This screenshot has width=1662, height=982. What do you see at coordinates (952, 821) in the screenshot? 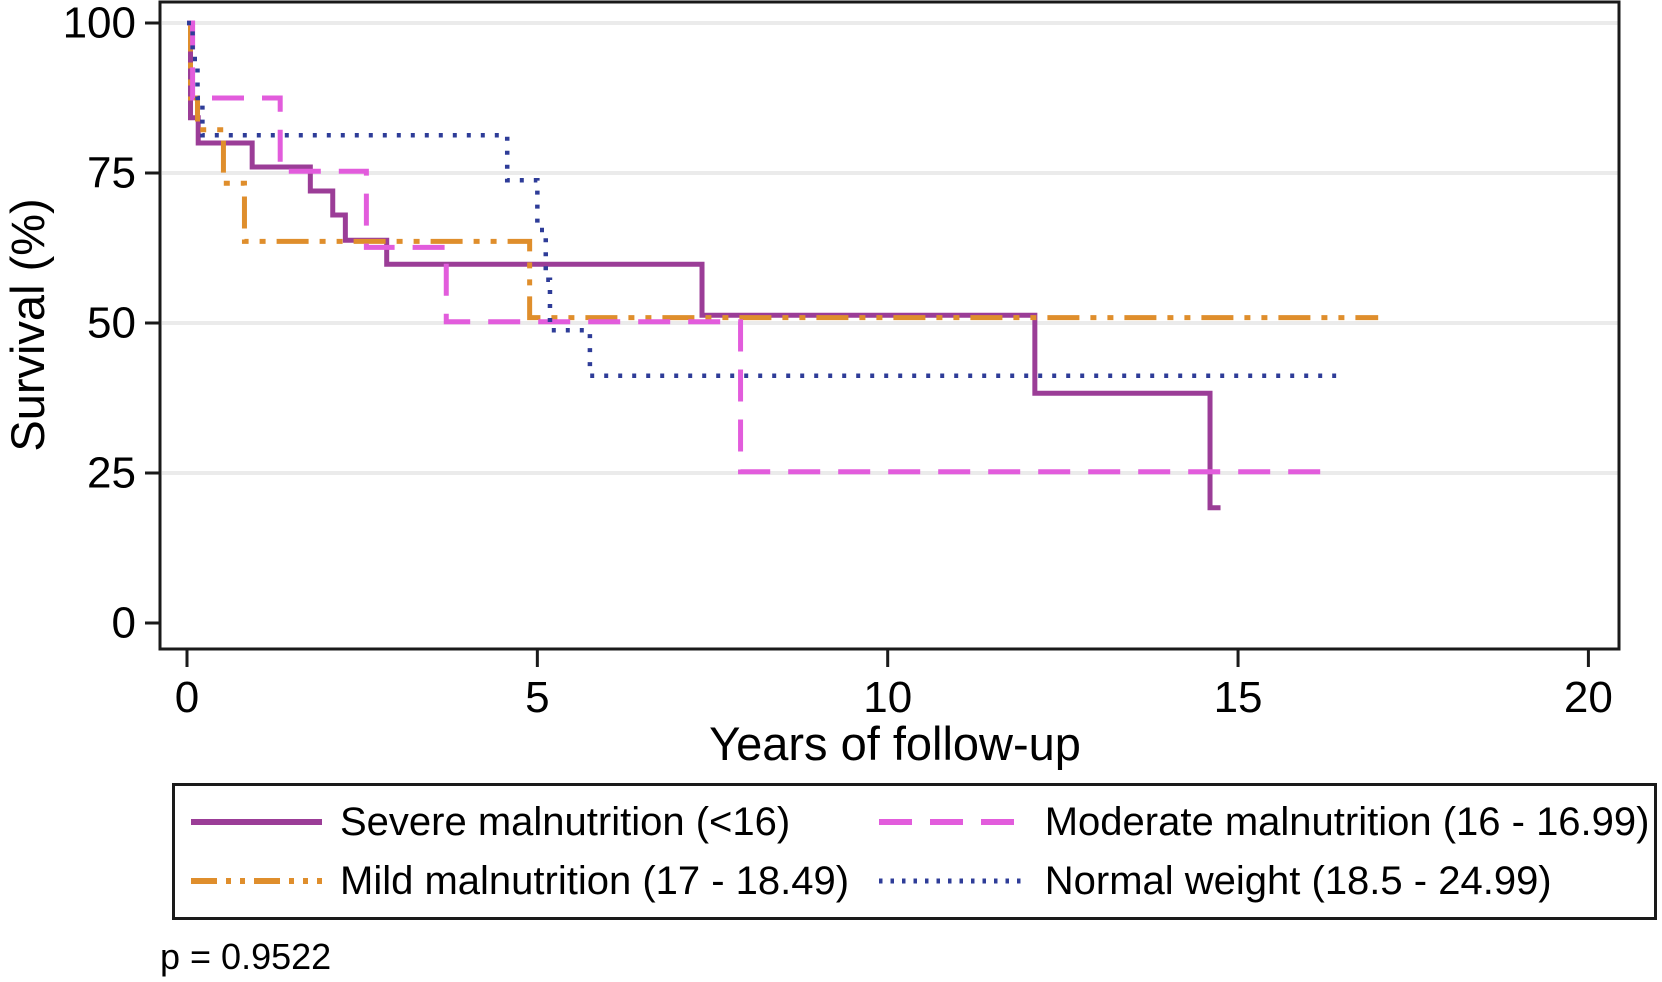
I see `moderate-line-sample` at bounding box center [952, 821].